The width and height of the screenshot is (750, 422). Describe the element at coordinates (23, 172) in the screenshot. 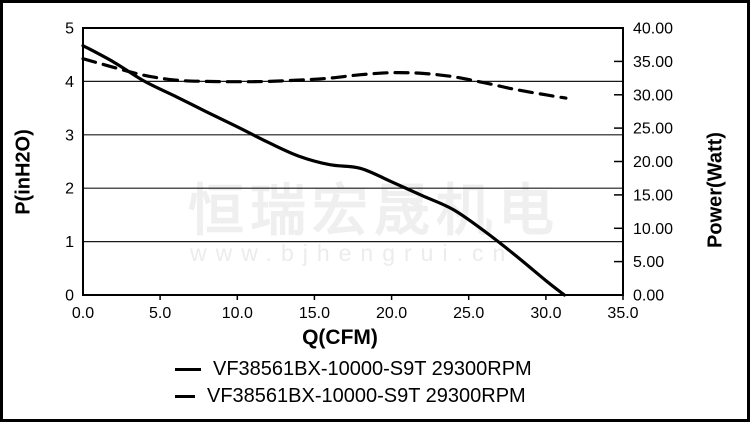

I see `left-axis-title: P(inH2O)` at that location.